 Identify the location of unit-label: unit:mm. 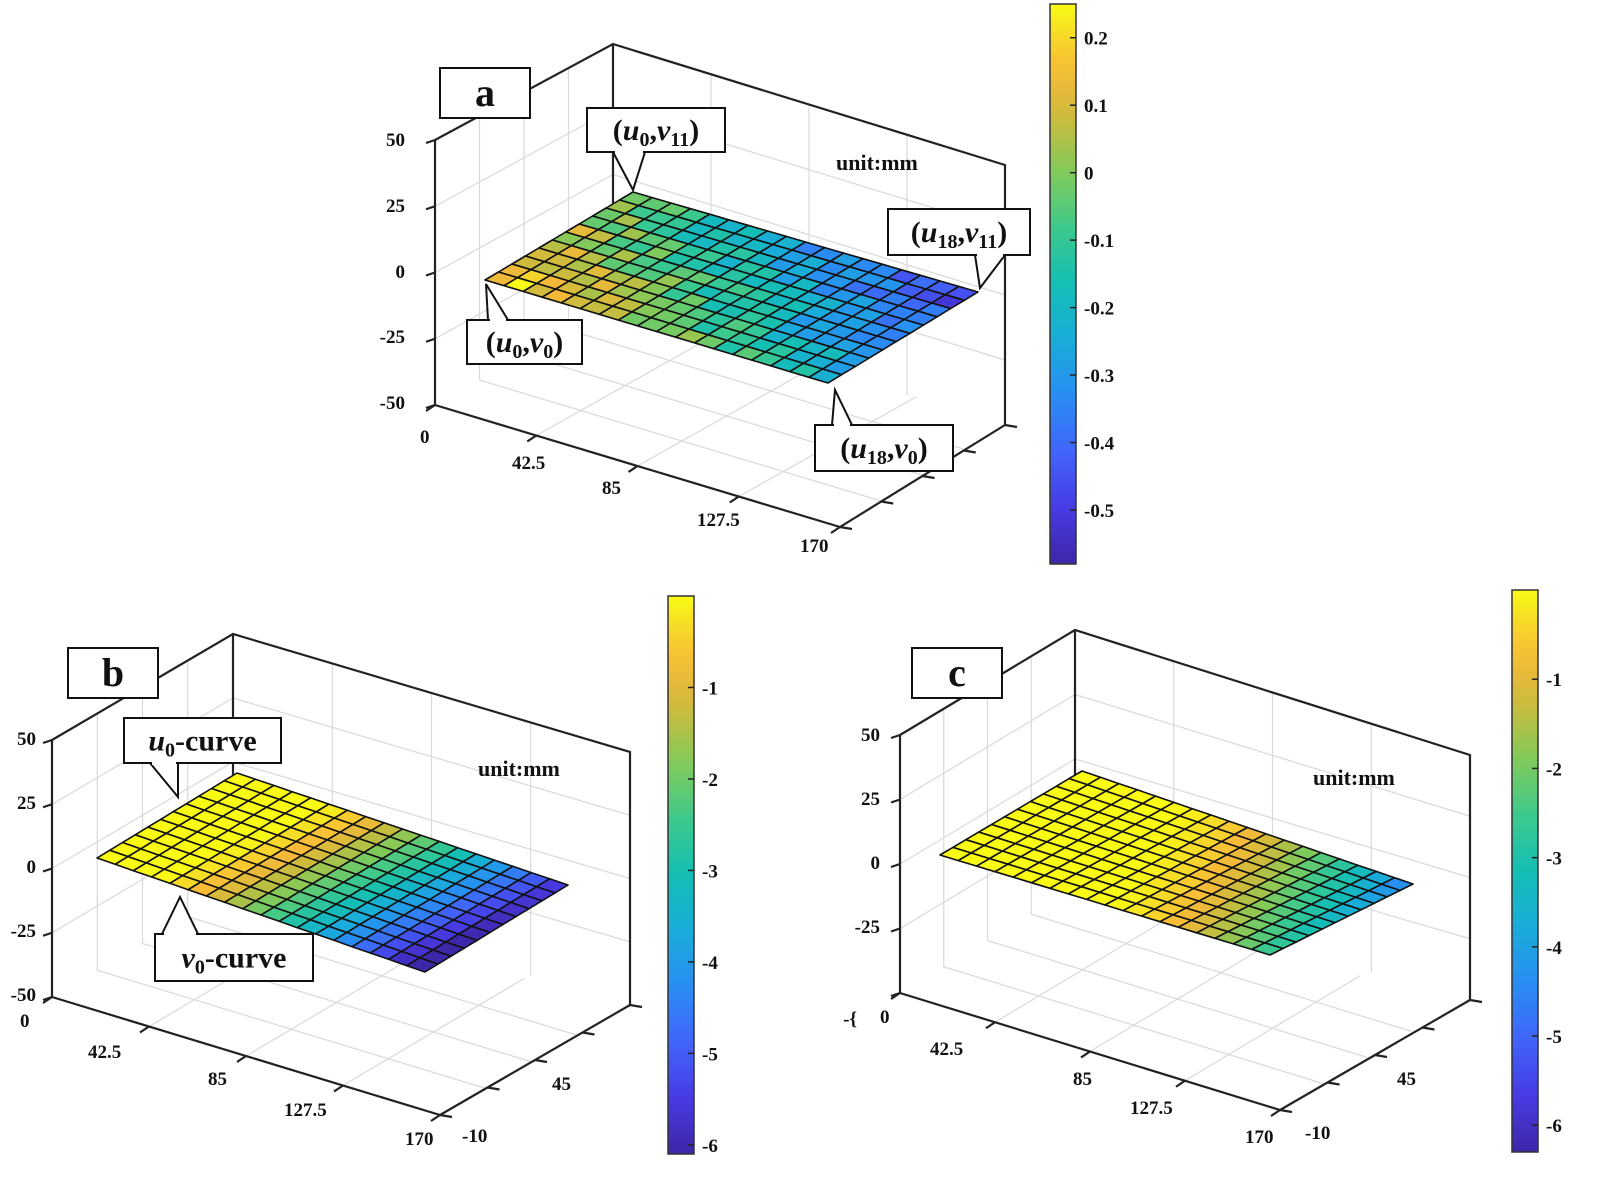
(877, 162).